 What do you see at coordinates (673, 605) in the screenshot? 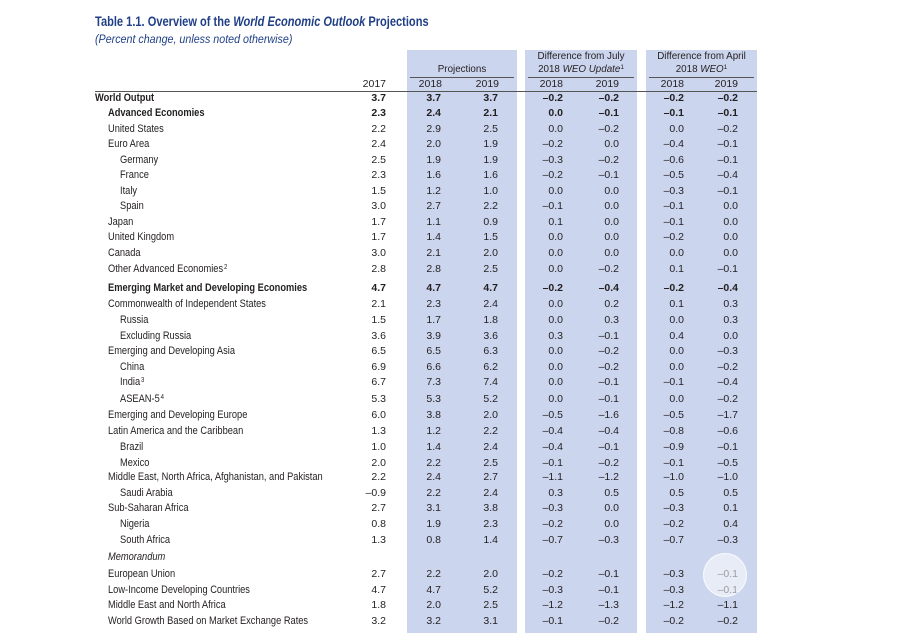
I see `diff-april-2018: –1.2` at bounding box center [673, 605].